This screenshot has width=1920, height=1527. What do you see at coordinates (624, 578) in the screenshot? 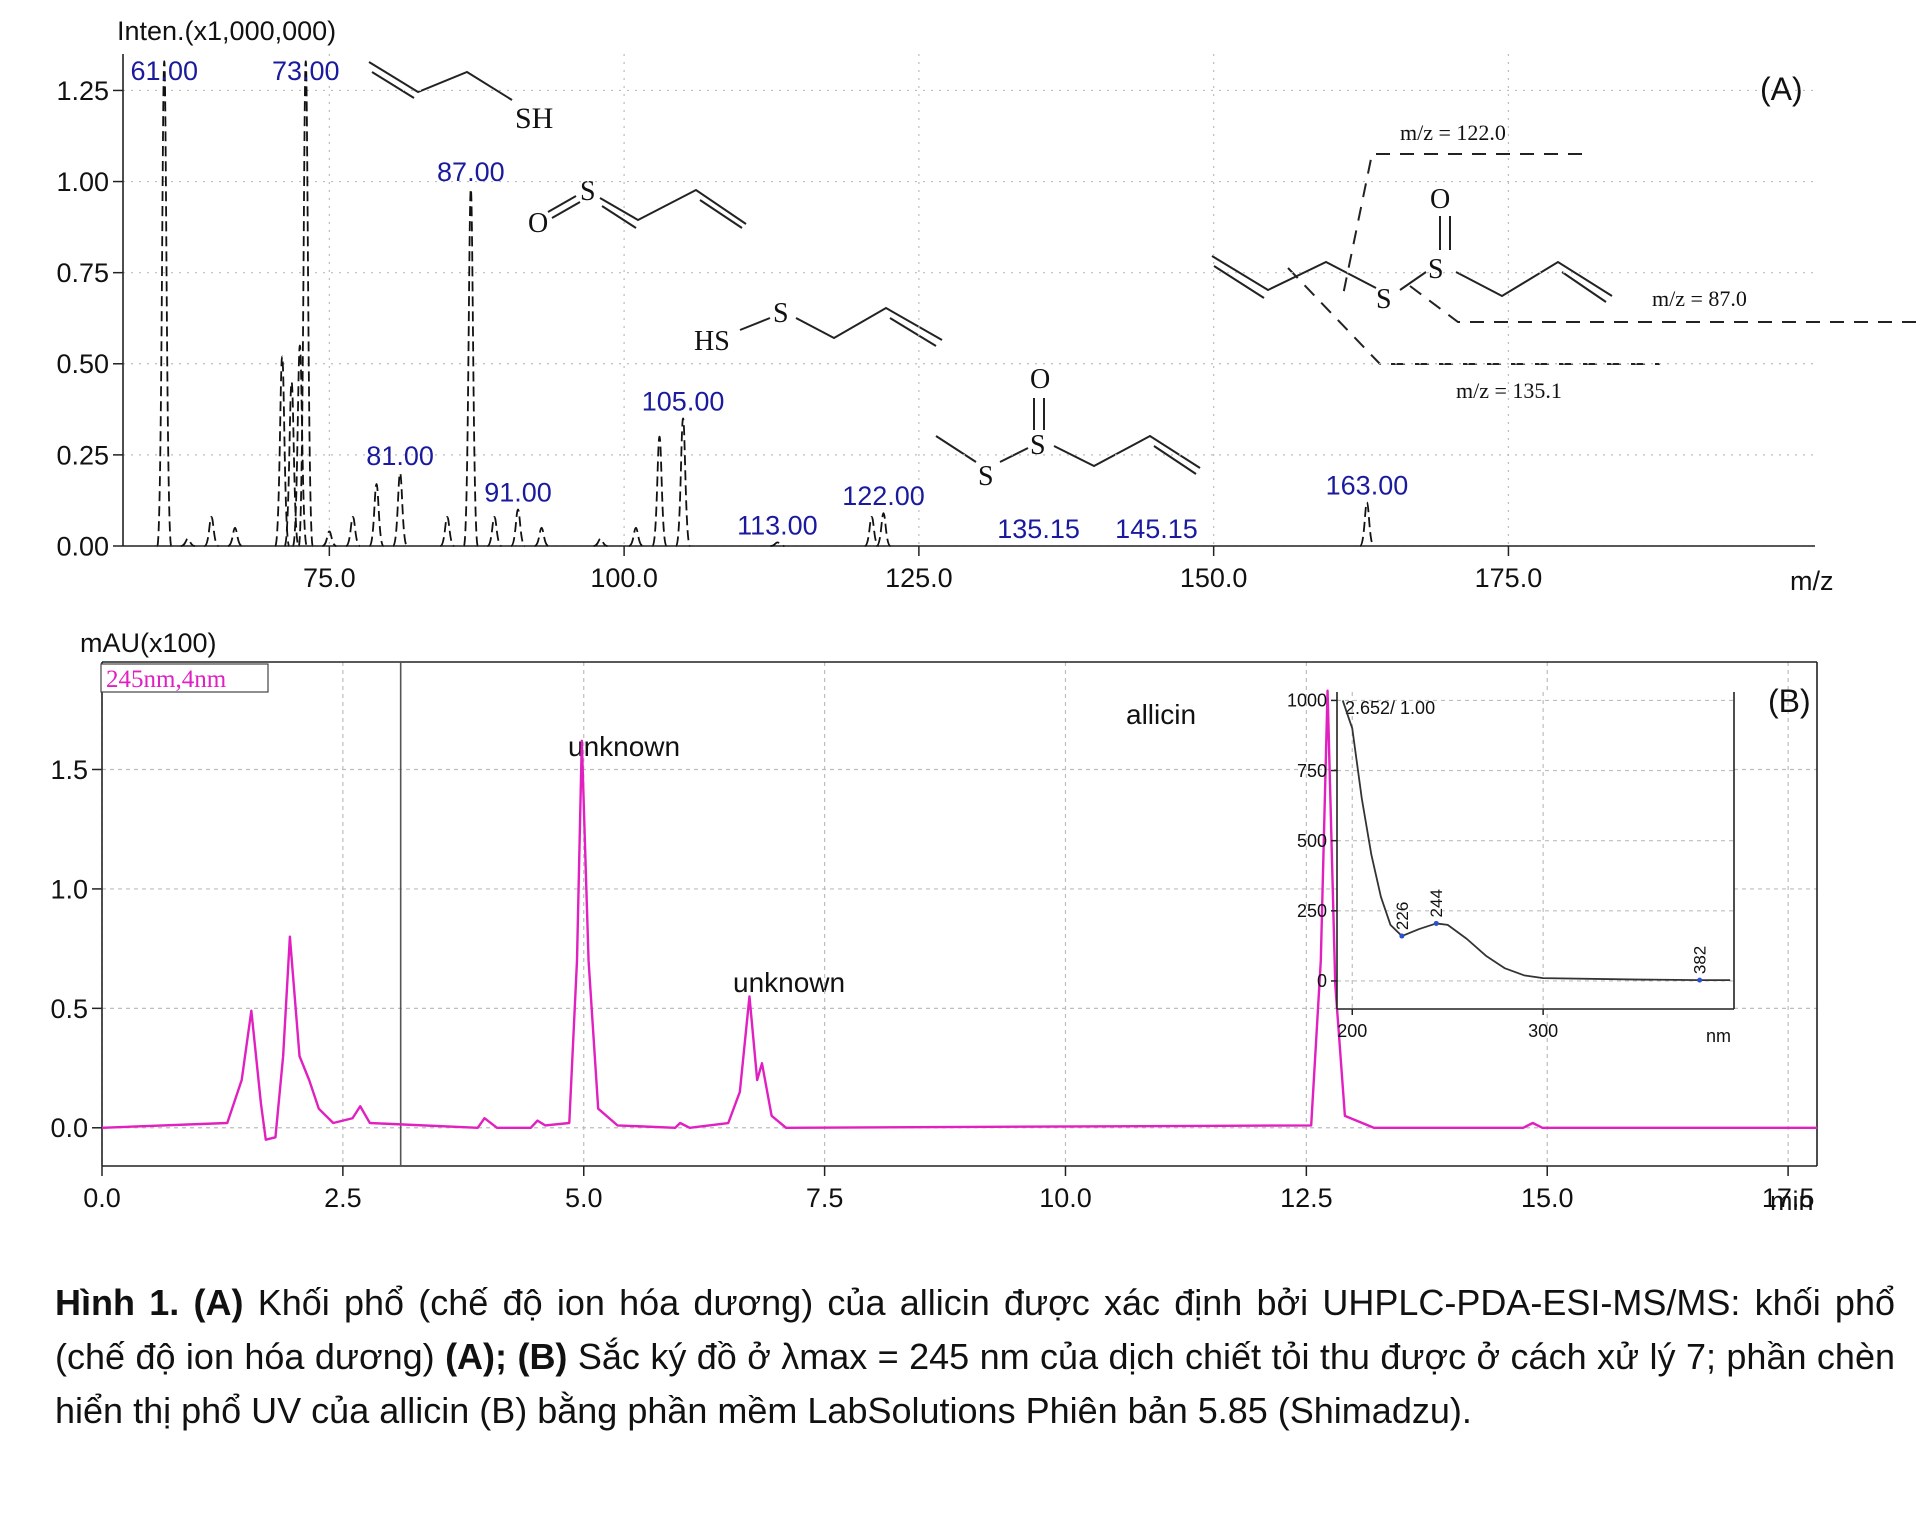
I see `x-tick-label: 100.0` at bounding box center [624, 578].